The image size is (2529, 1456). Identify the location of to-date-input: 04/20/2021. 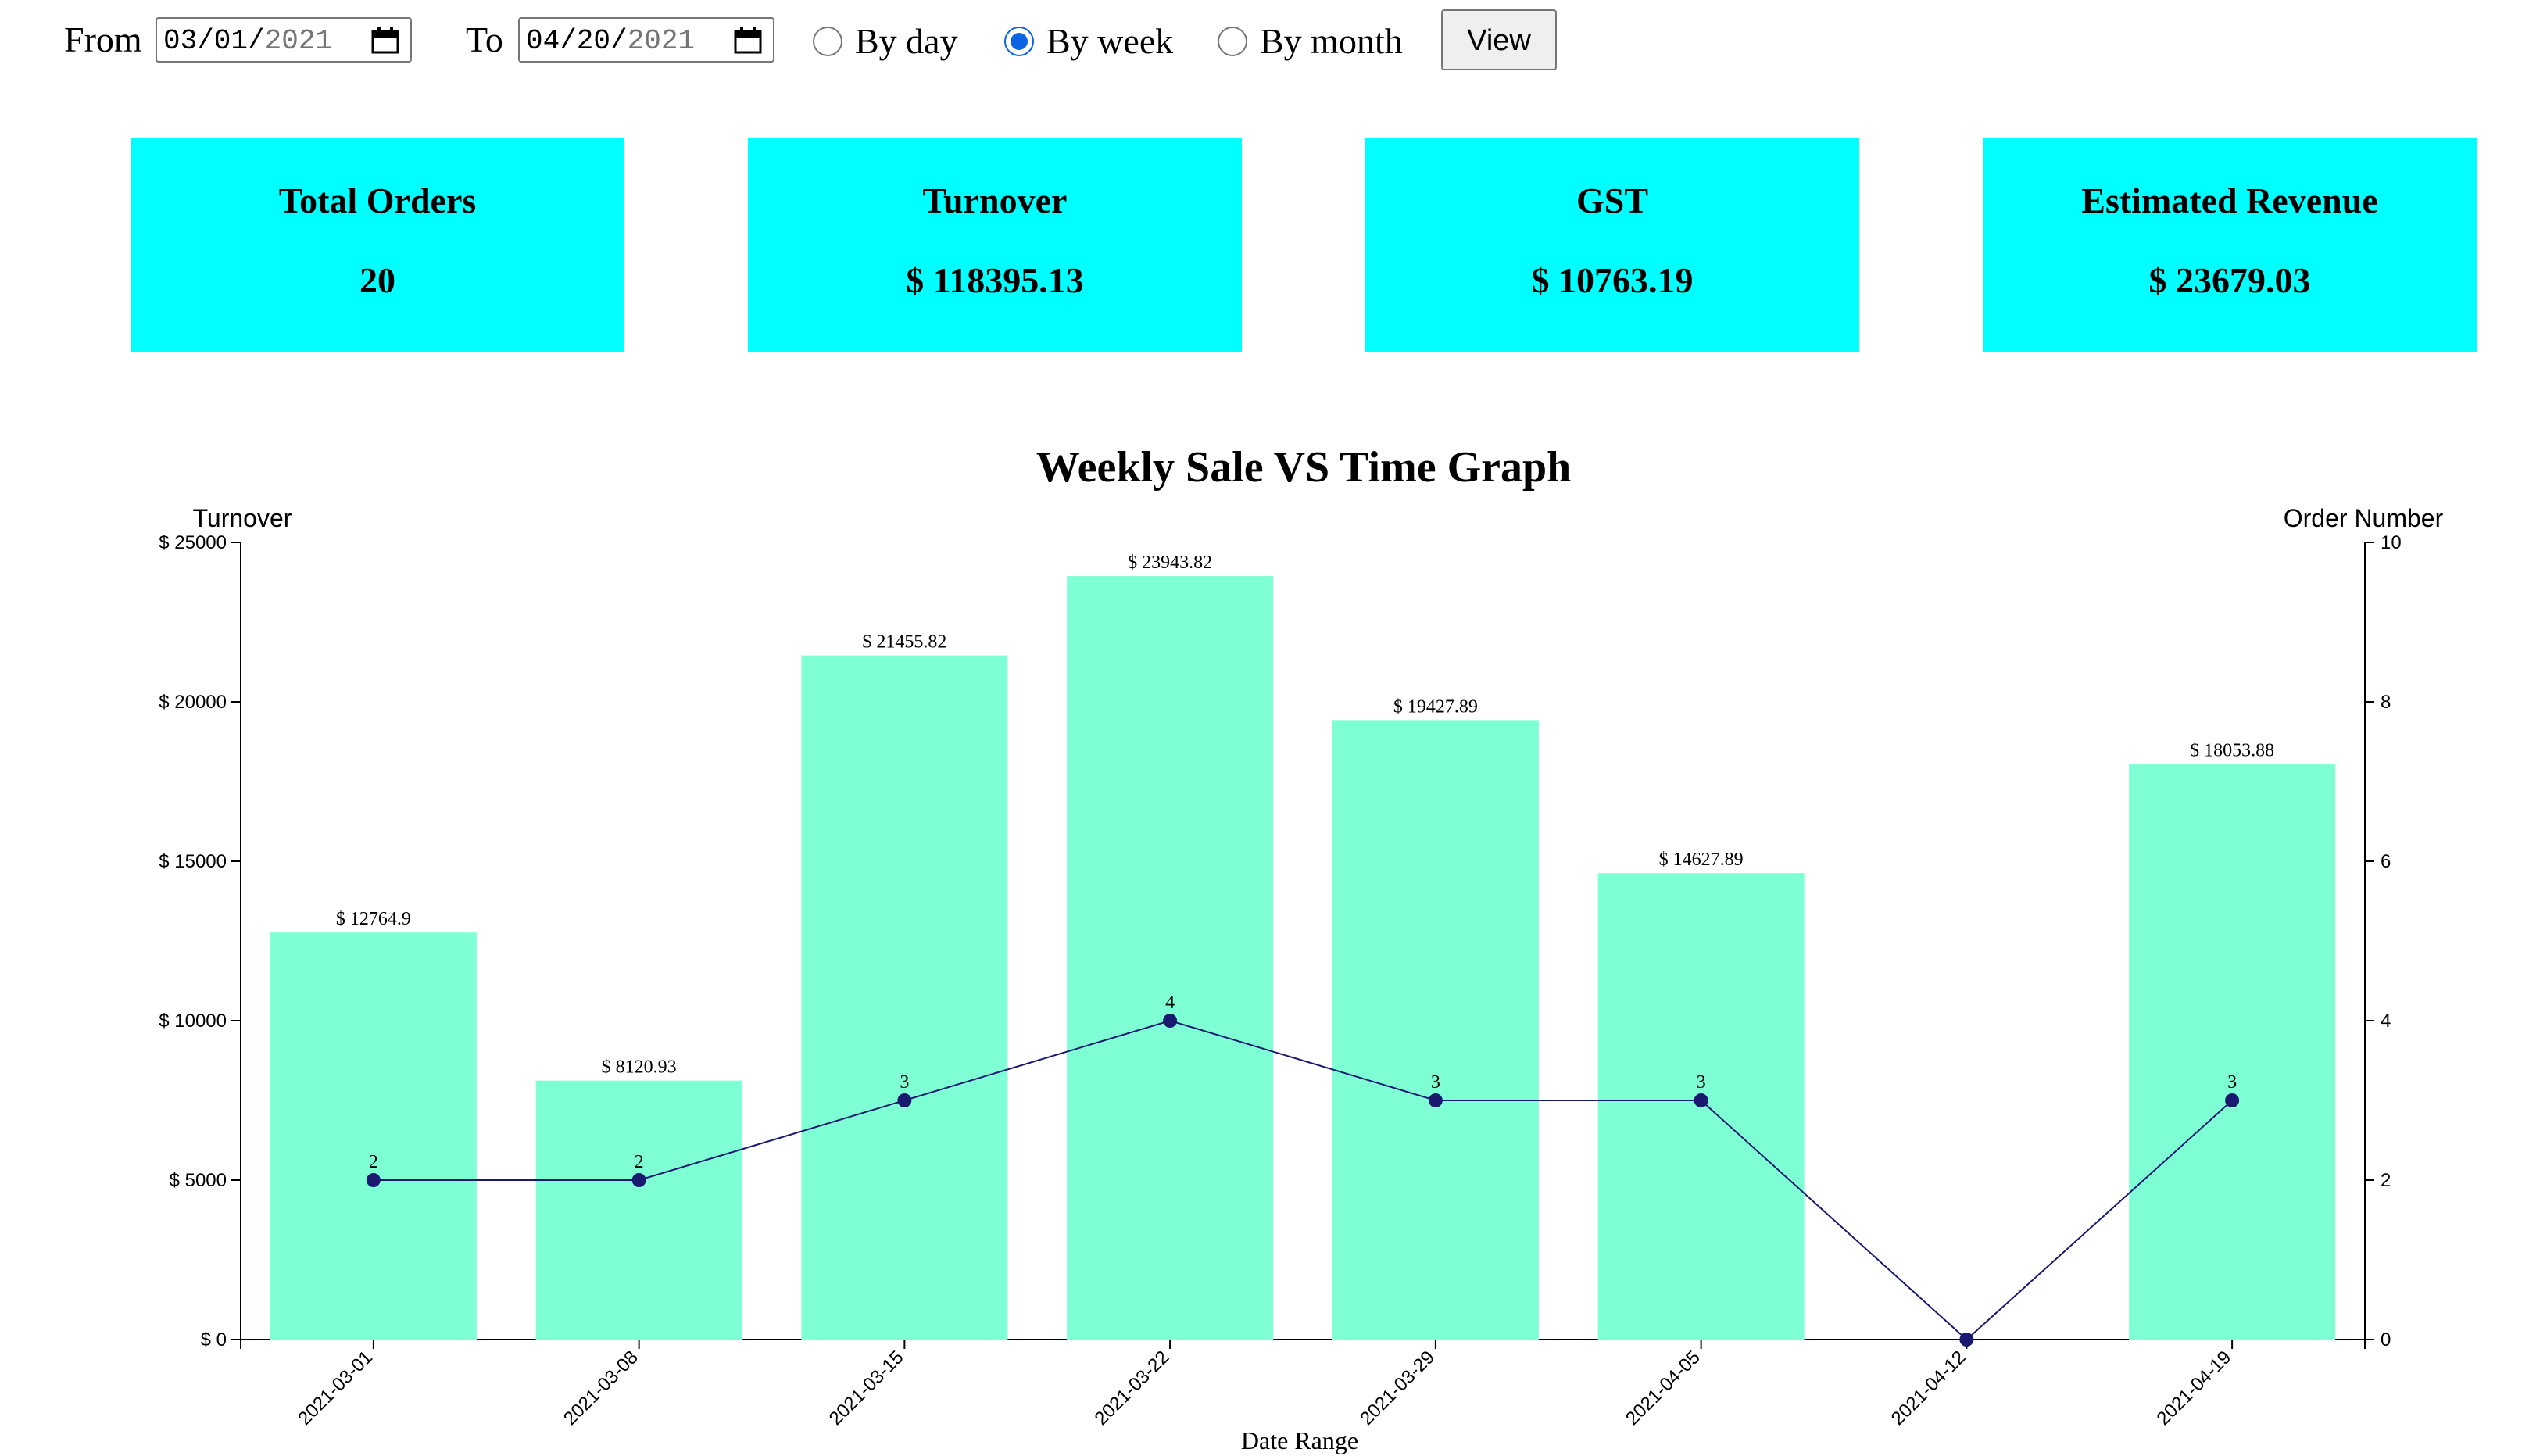
(646, 40).